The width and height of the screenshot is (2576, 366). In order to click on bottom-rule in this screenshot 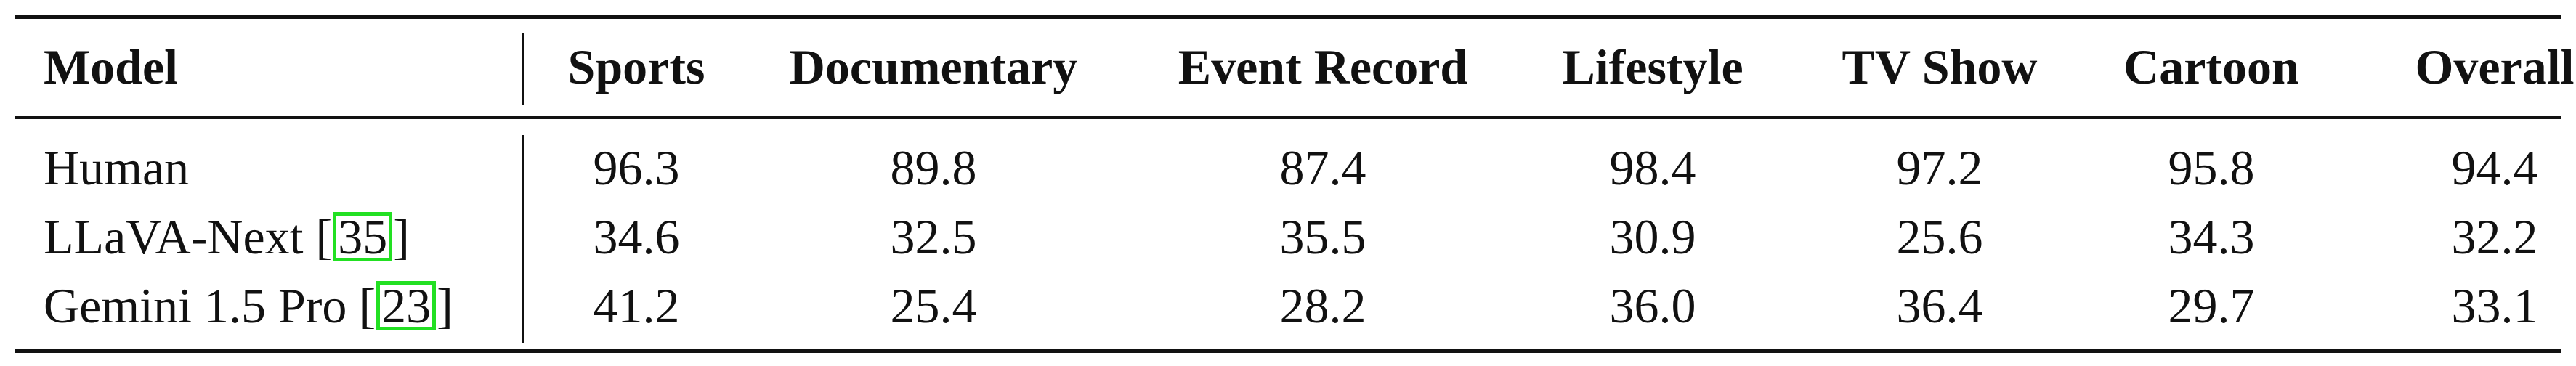, I will do `click(1288, 351)`.